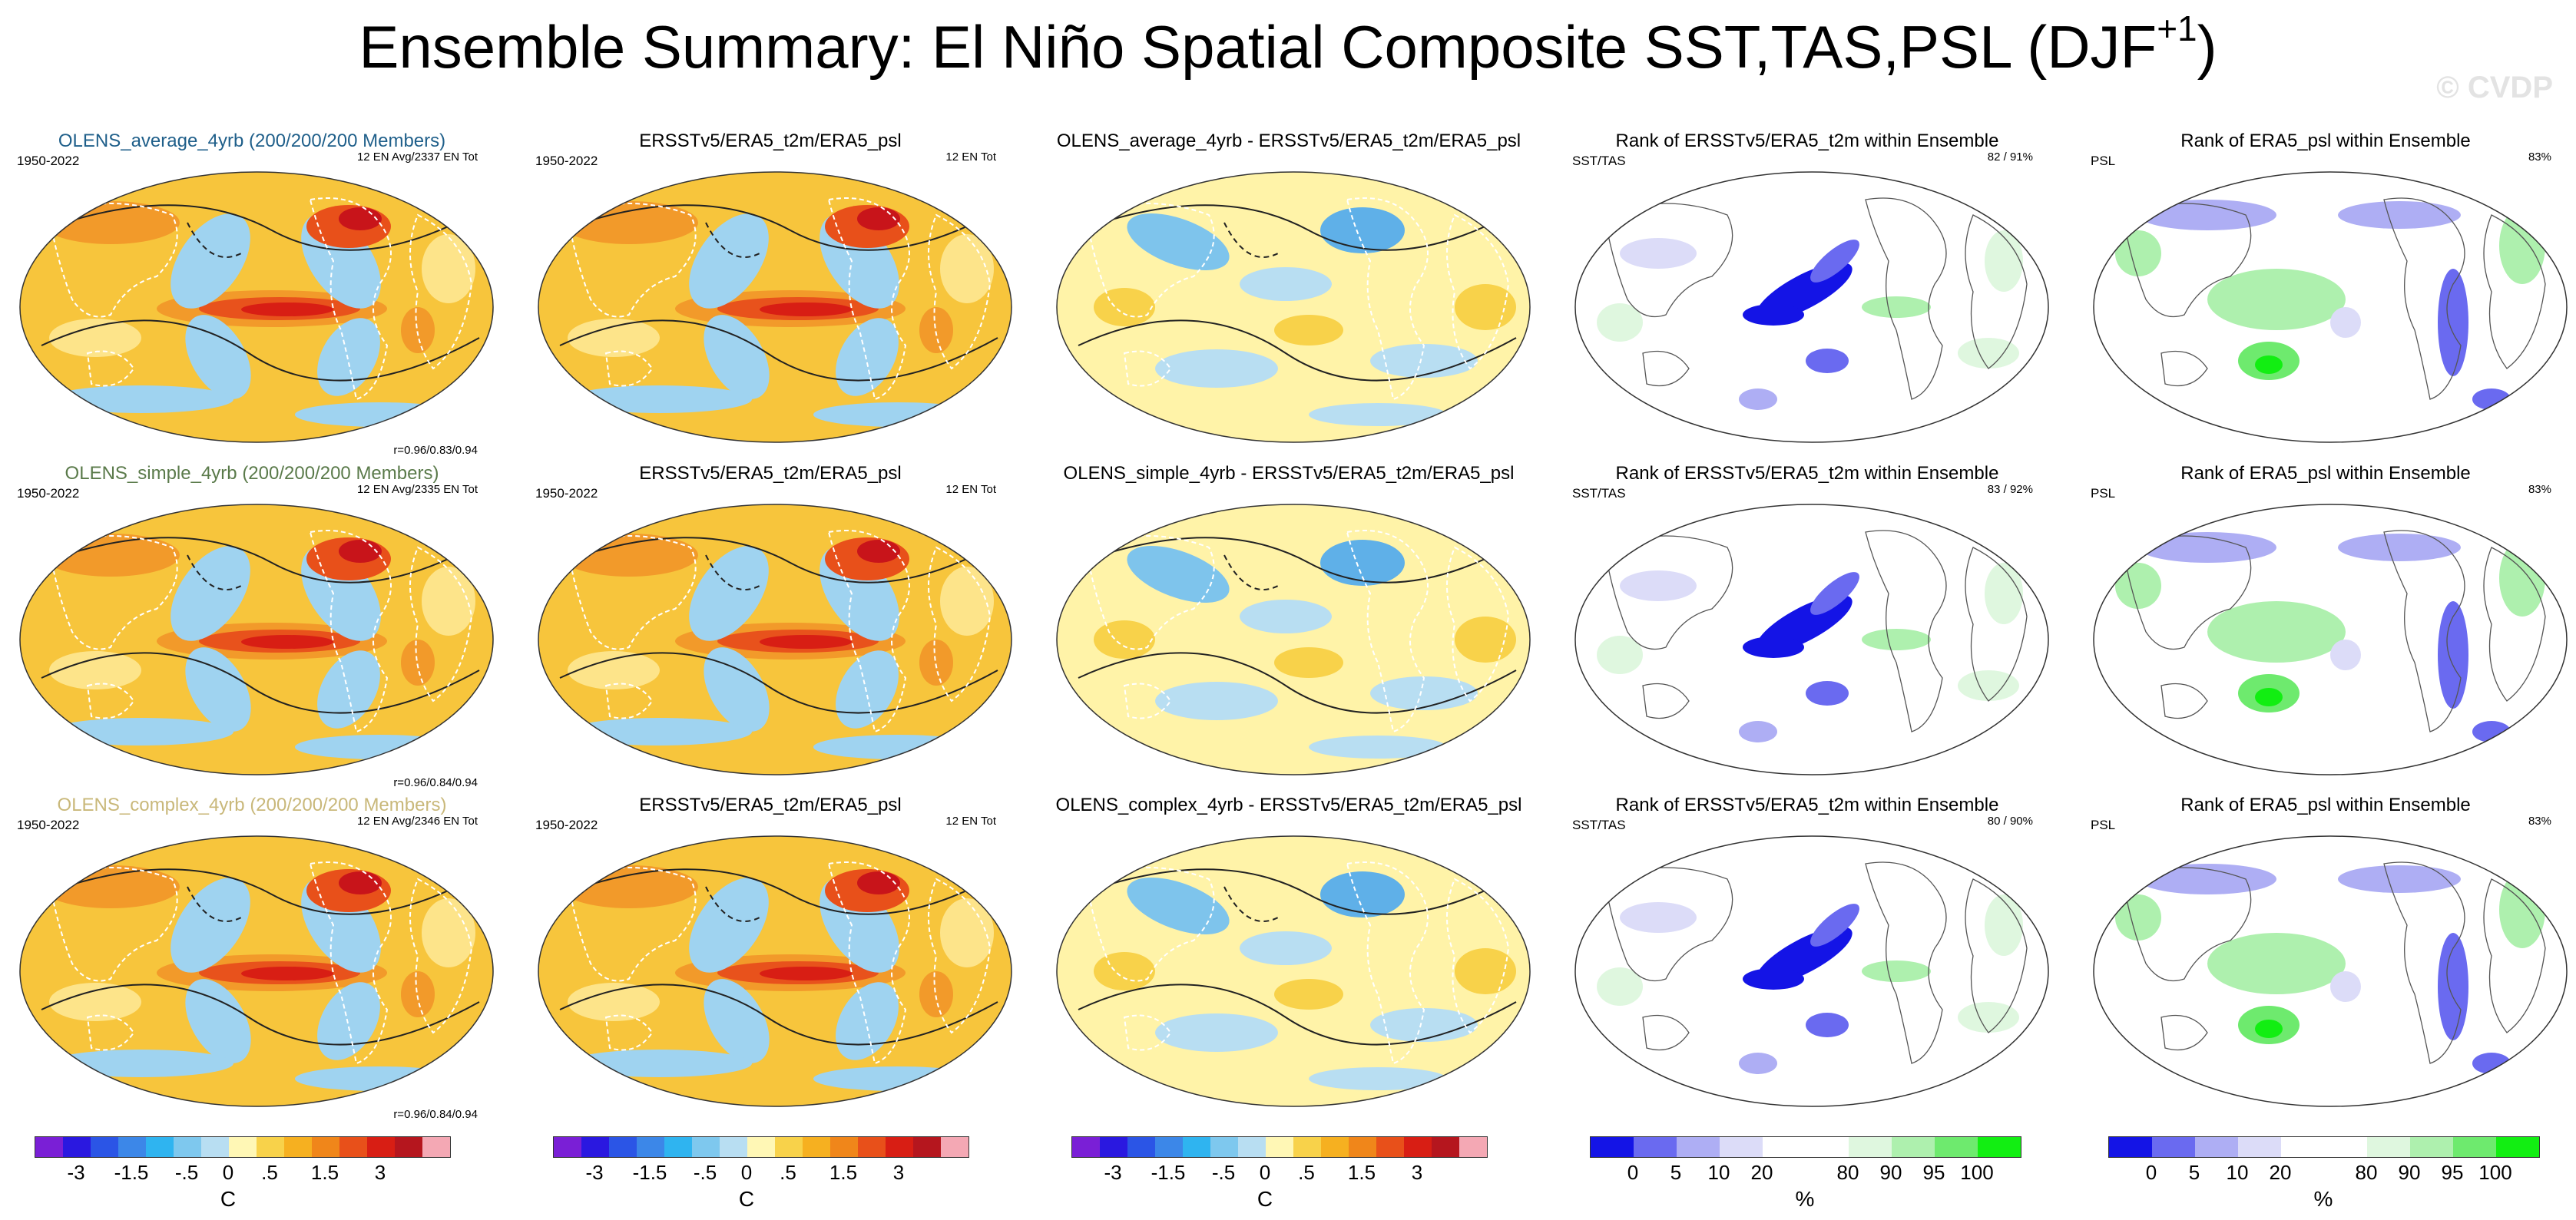 The image size is (2576, 1220). Describe the element at coordinates (2238, 1172) in the screenshot. I see `colorbar-tick-label: 10` at that location.